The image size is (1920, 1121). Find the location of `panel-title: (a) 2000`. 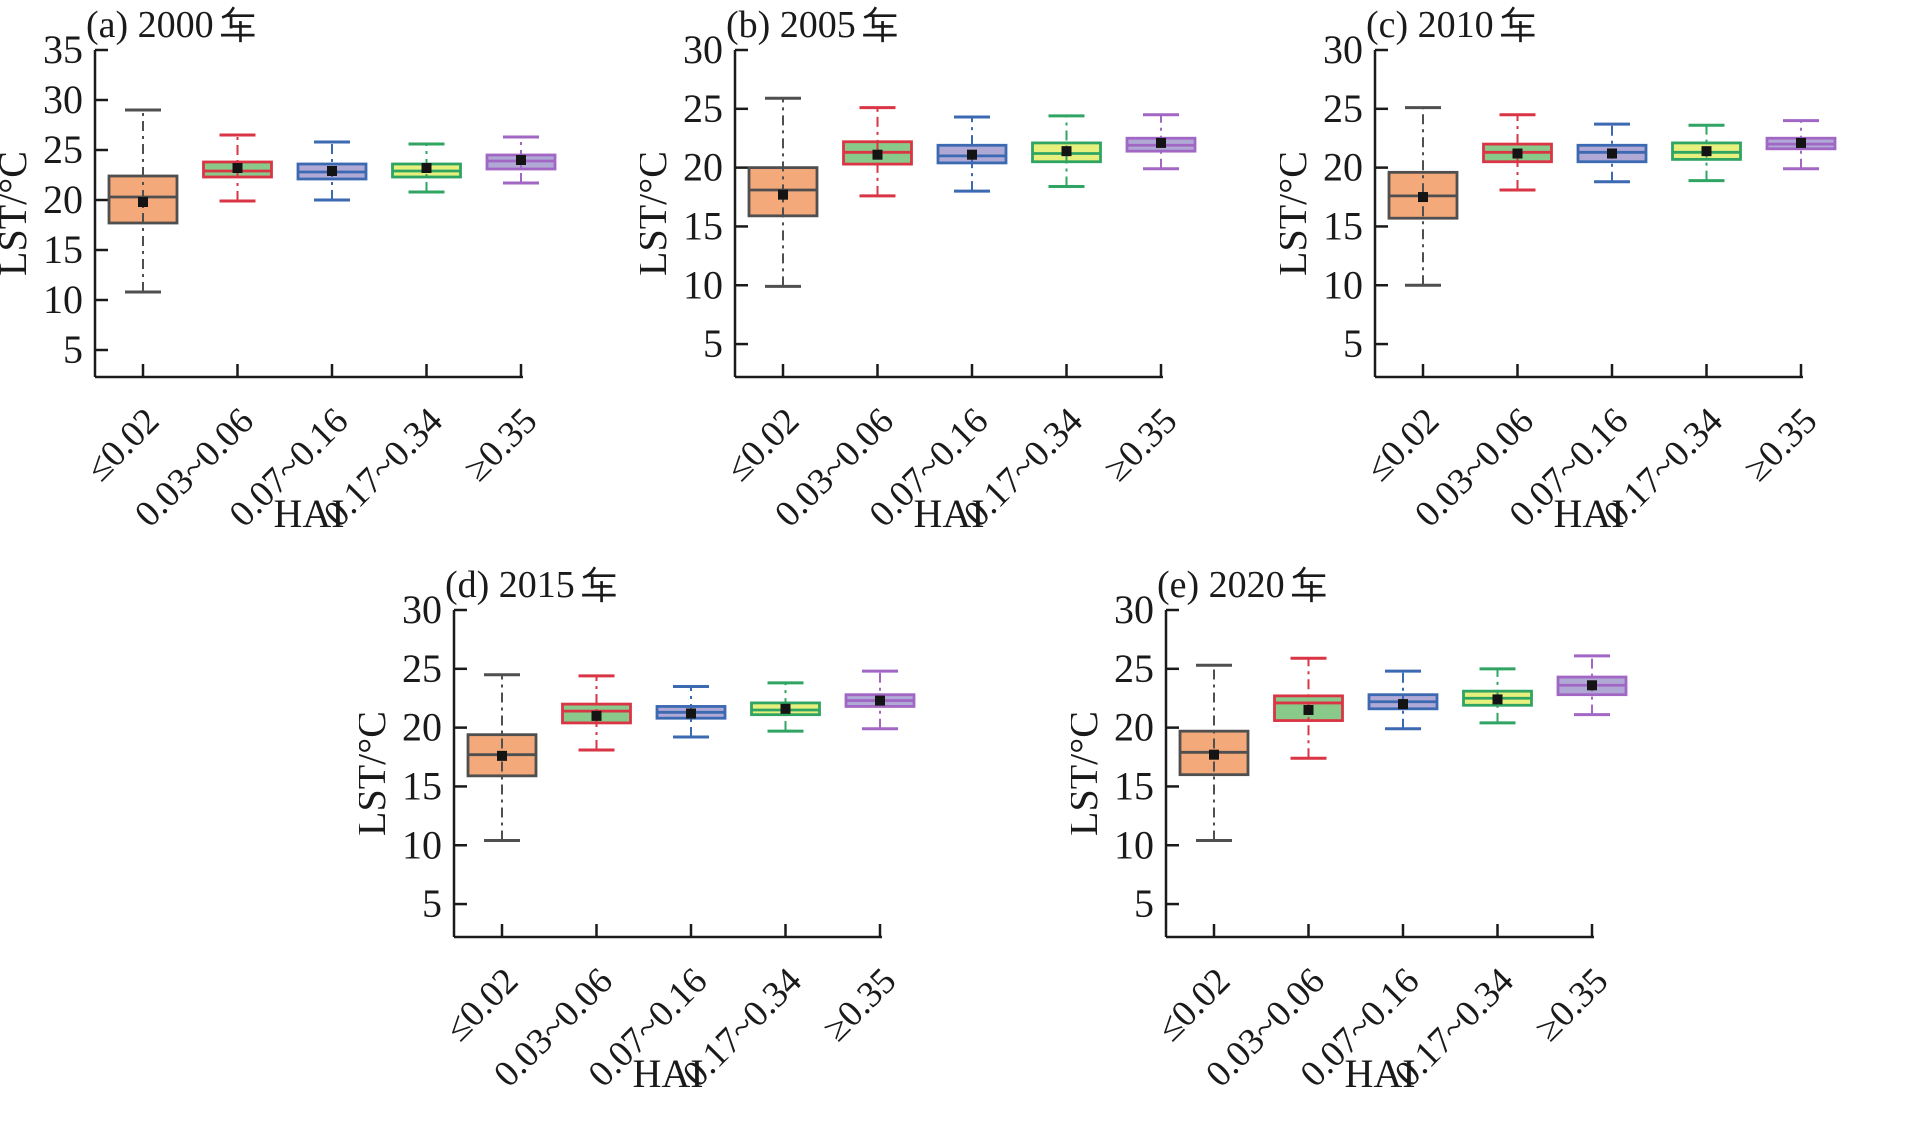

panel-title: (a) 2000 is located at coordinates (150, 25).